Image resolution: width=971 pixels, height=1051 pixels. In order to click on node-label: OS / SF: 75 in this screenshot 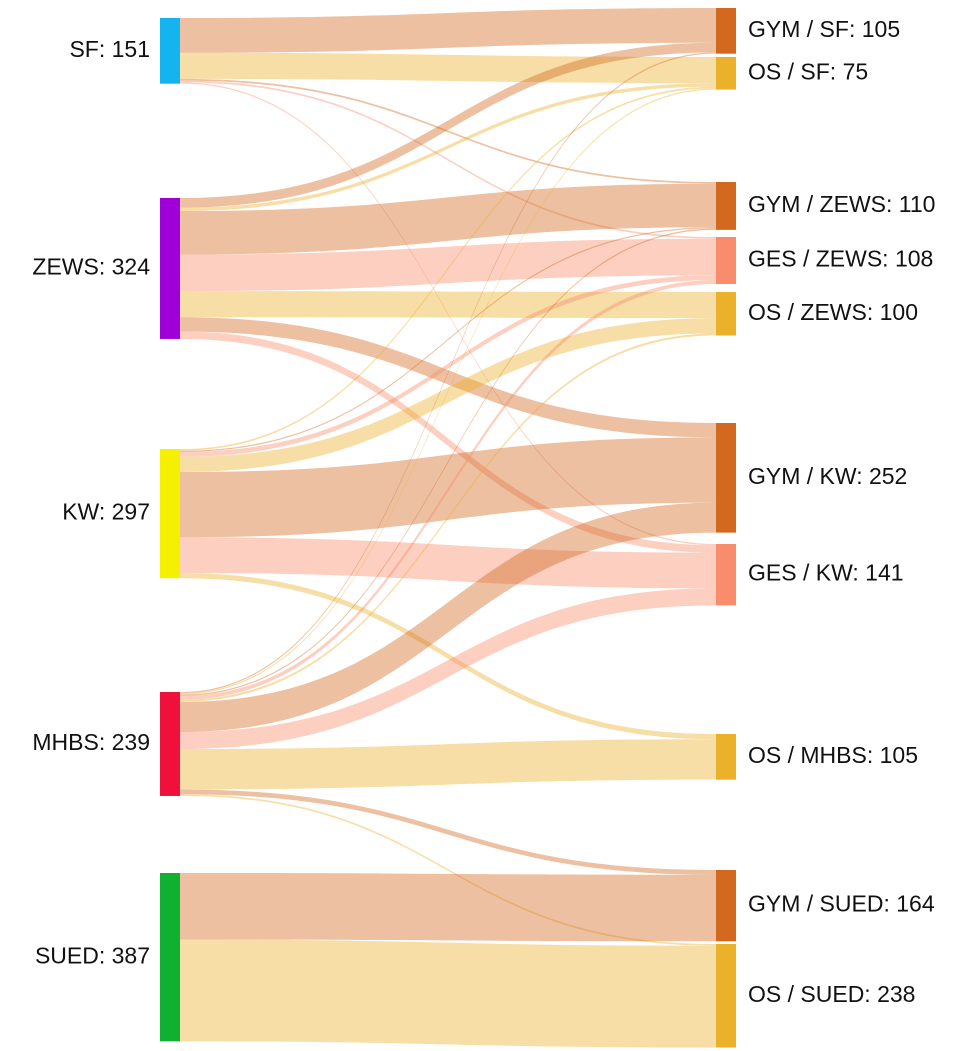, I will do `click(808, 71)`.